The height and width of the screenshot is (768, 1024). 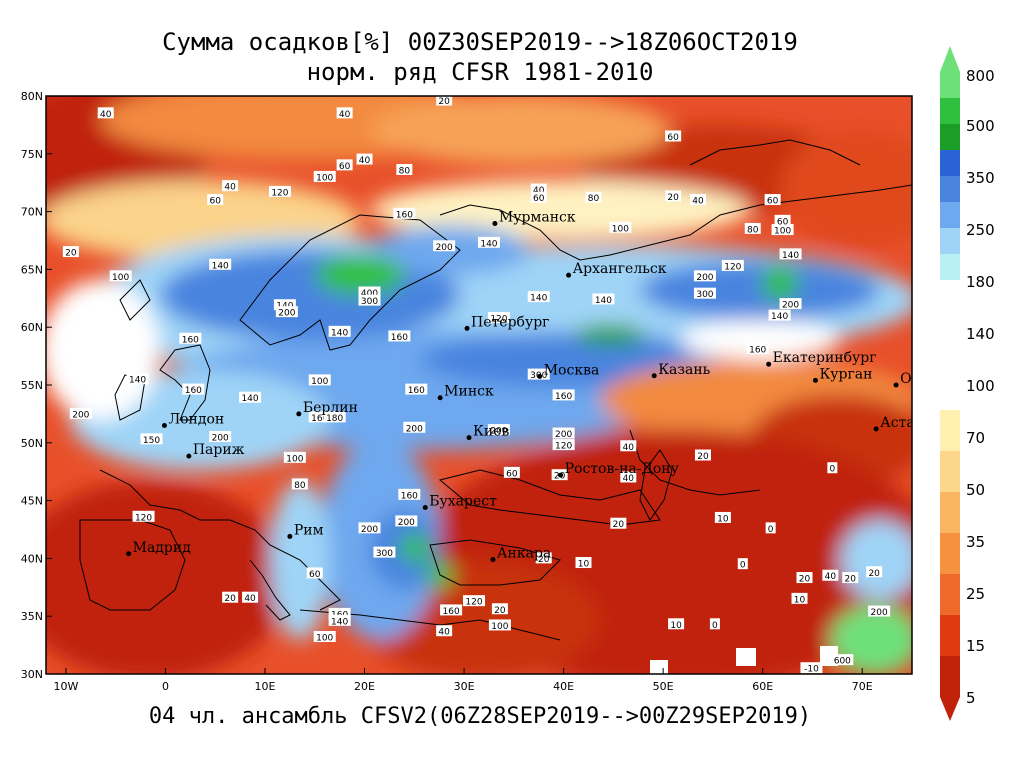 What do you see at coordinates (265, 686) in the screenshot?
I see `lon-tick-label: 10E` at bounding box center [265, 686].